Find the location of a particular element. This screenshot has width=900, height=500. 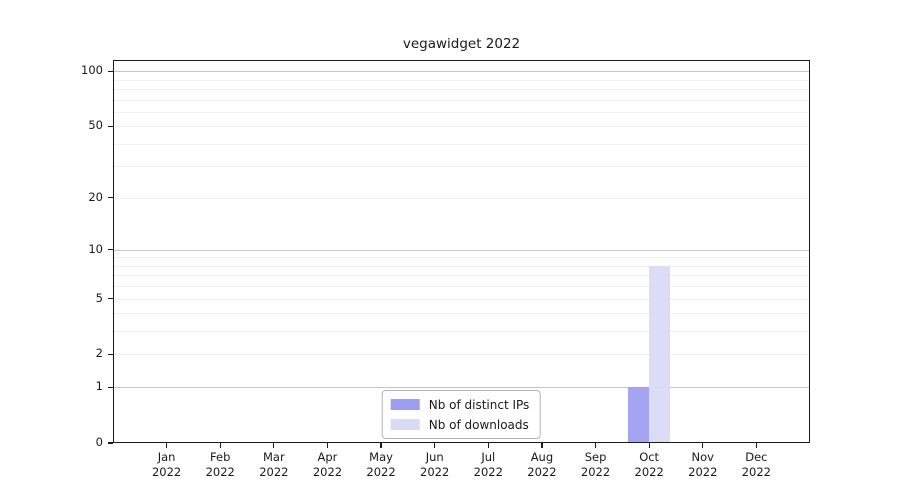

bar-nb-of-distinct-ips is located at coordinates (639, 415).